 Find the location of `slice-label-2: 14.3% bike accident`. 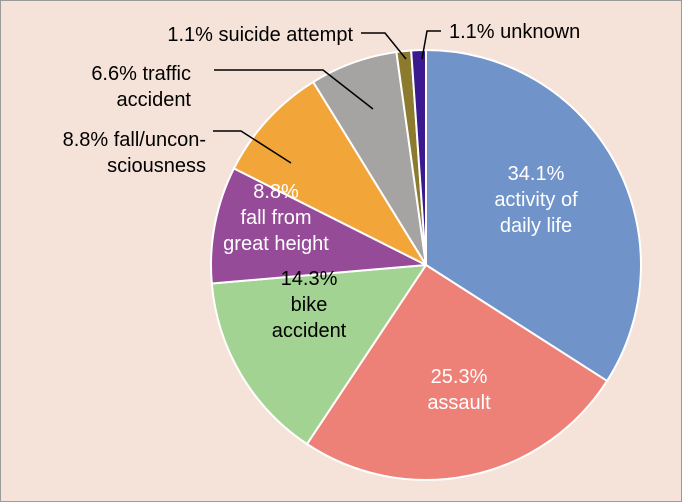

slice-label-2: 14.3% bike accident is located at coordinates (309, 305).